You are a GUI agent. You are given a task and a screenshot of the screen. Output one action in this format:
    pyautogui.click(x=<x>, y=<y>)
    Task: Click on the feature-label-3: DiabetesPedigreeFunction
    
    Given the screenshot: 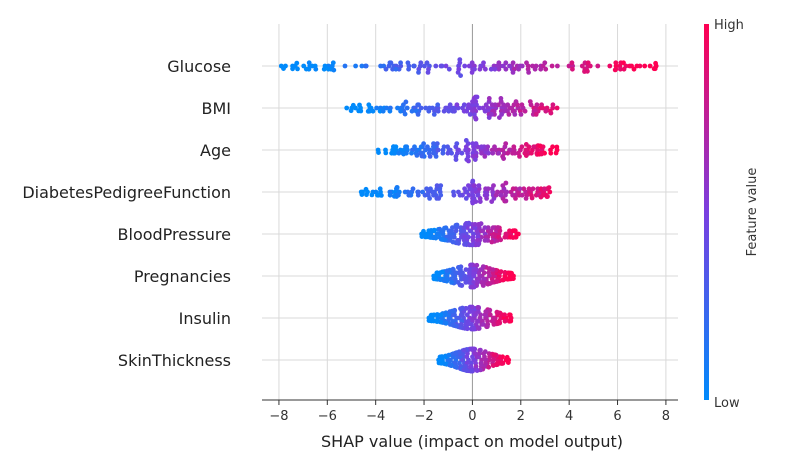 What is the action you would take?
    pyautogui.click(x=126, y=192)
    